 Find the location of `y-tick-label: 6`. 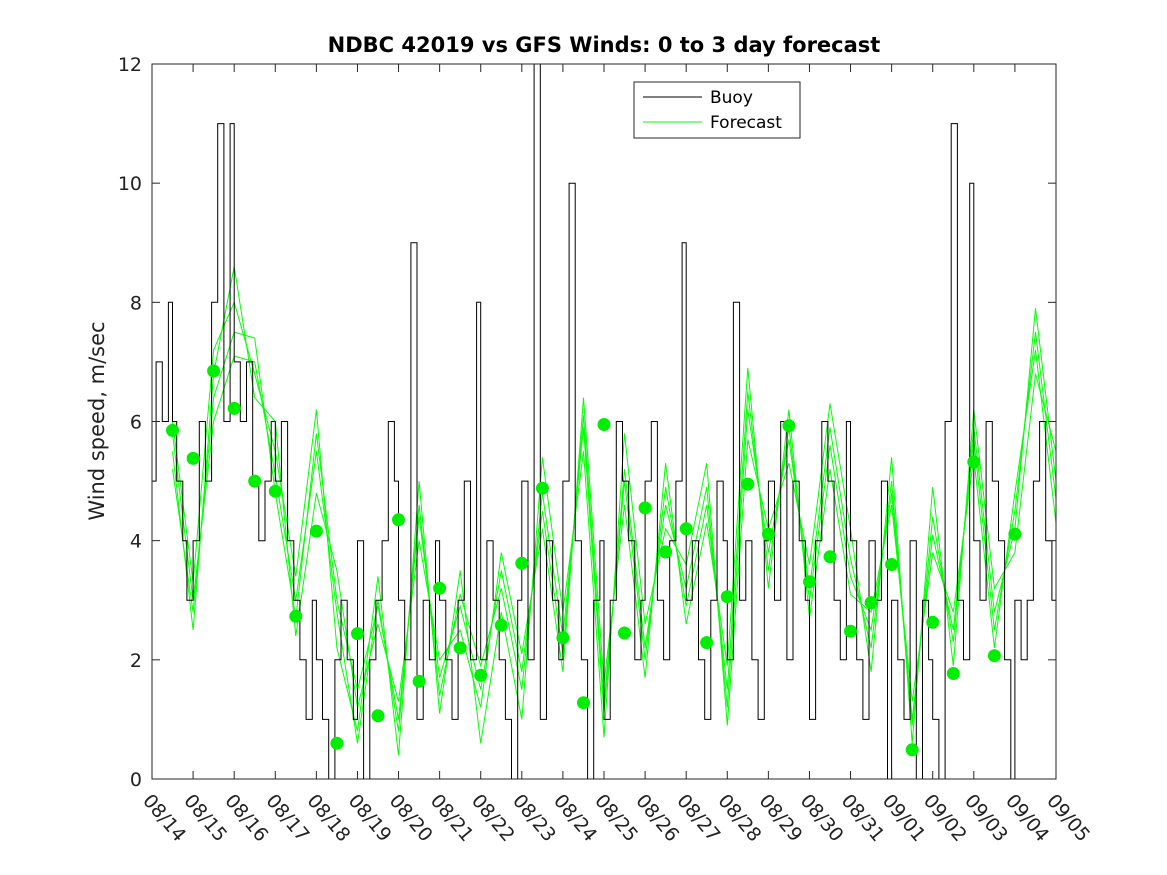

y-tick-label: 6 is located at coordinates (136, 423).